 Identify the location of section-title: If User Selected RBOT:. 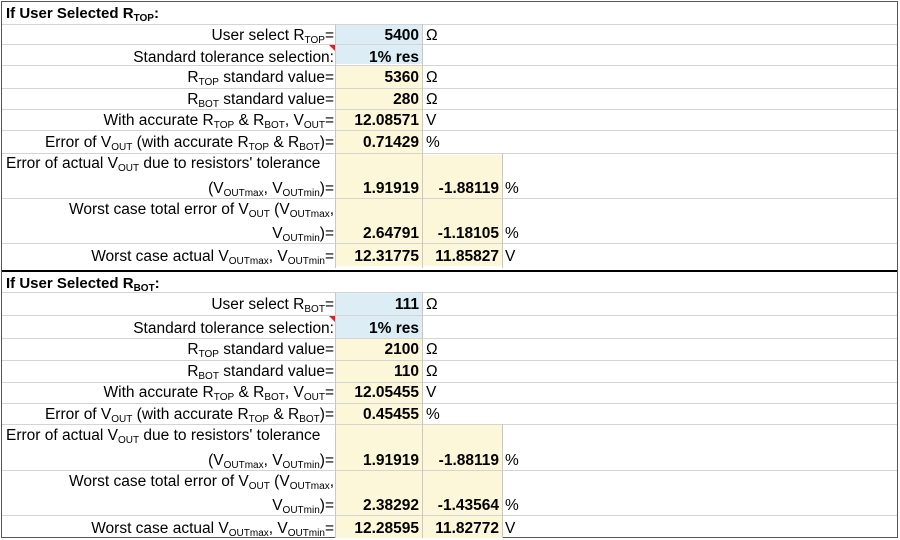
(83, 284).